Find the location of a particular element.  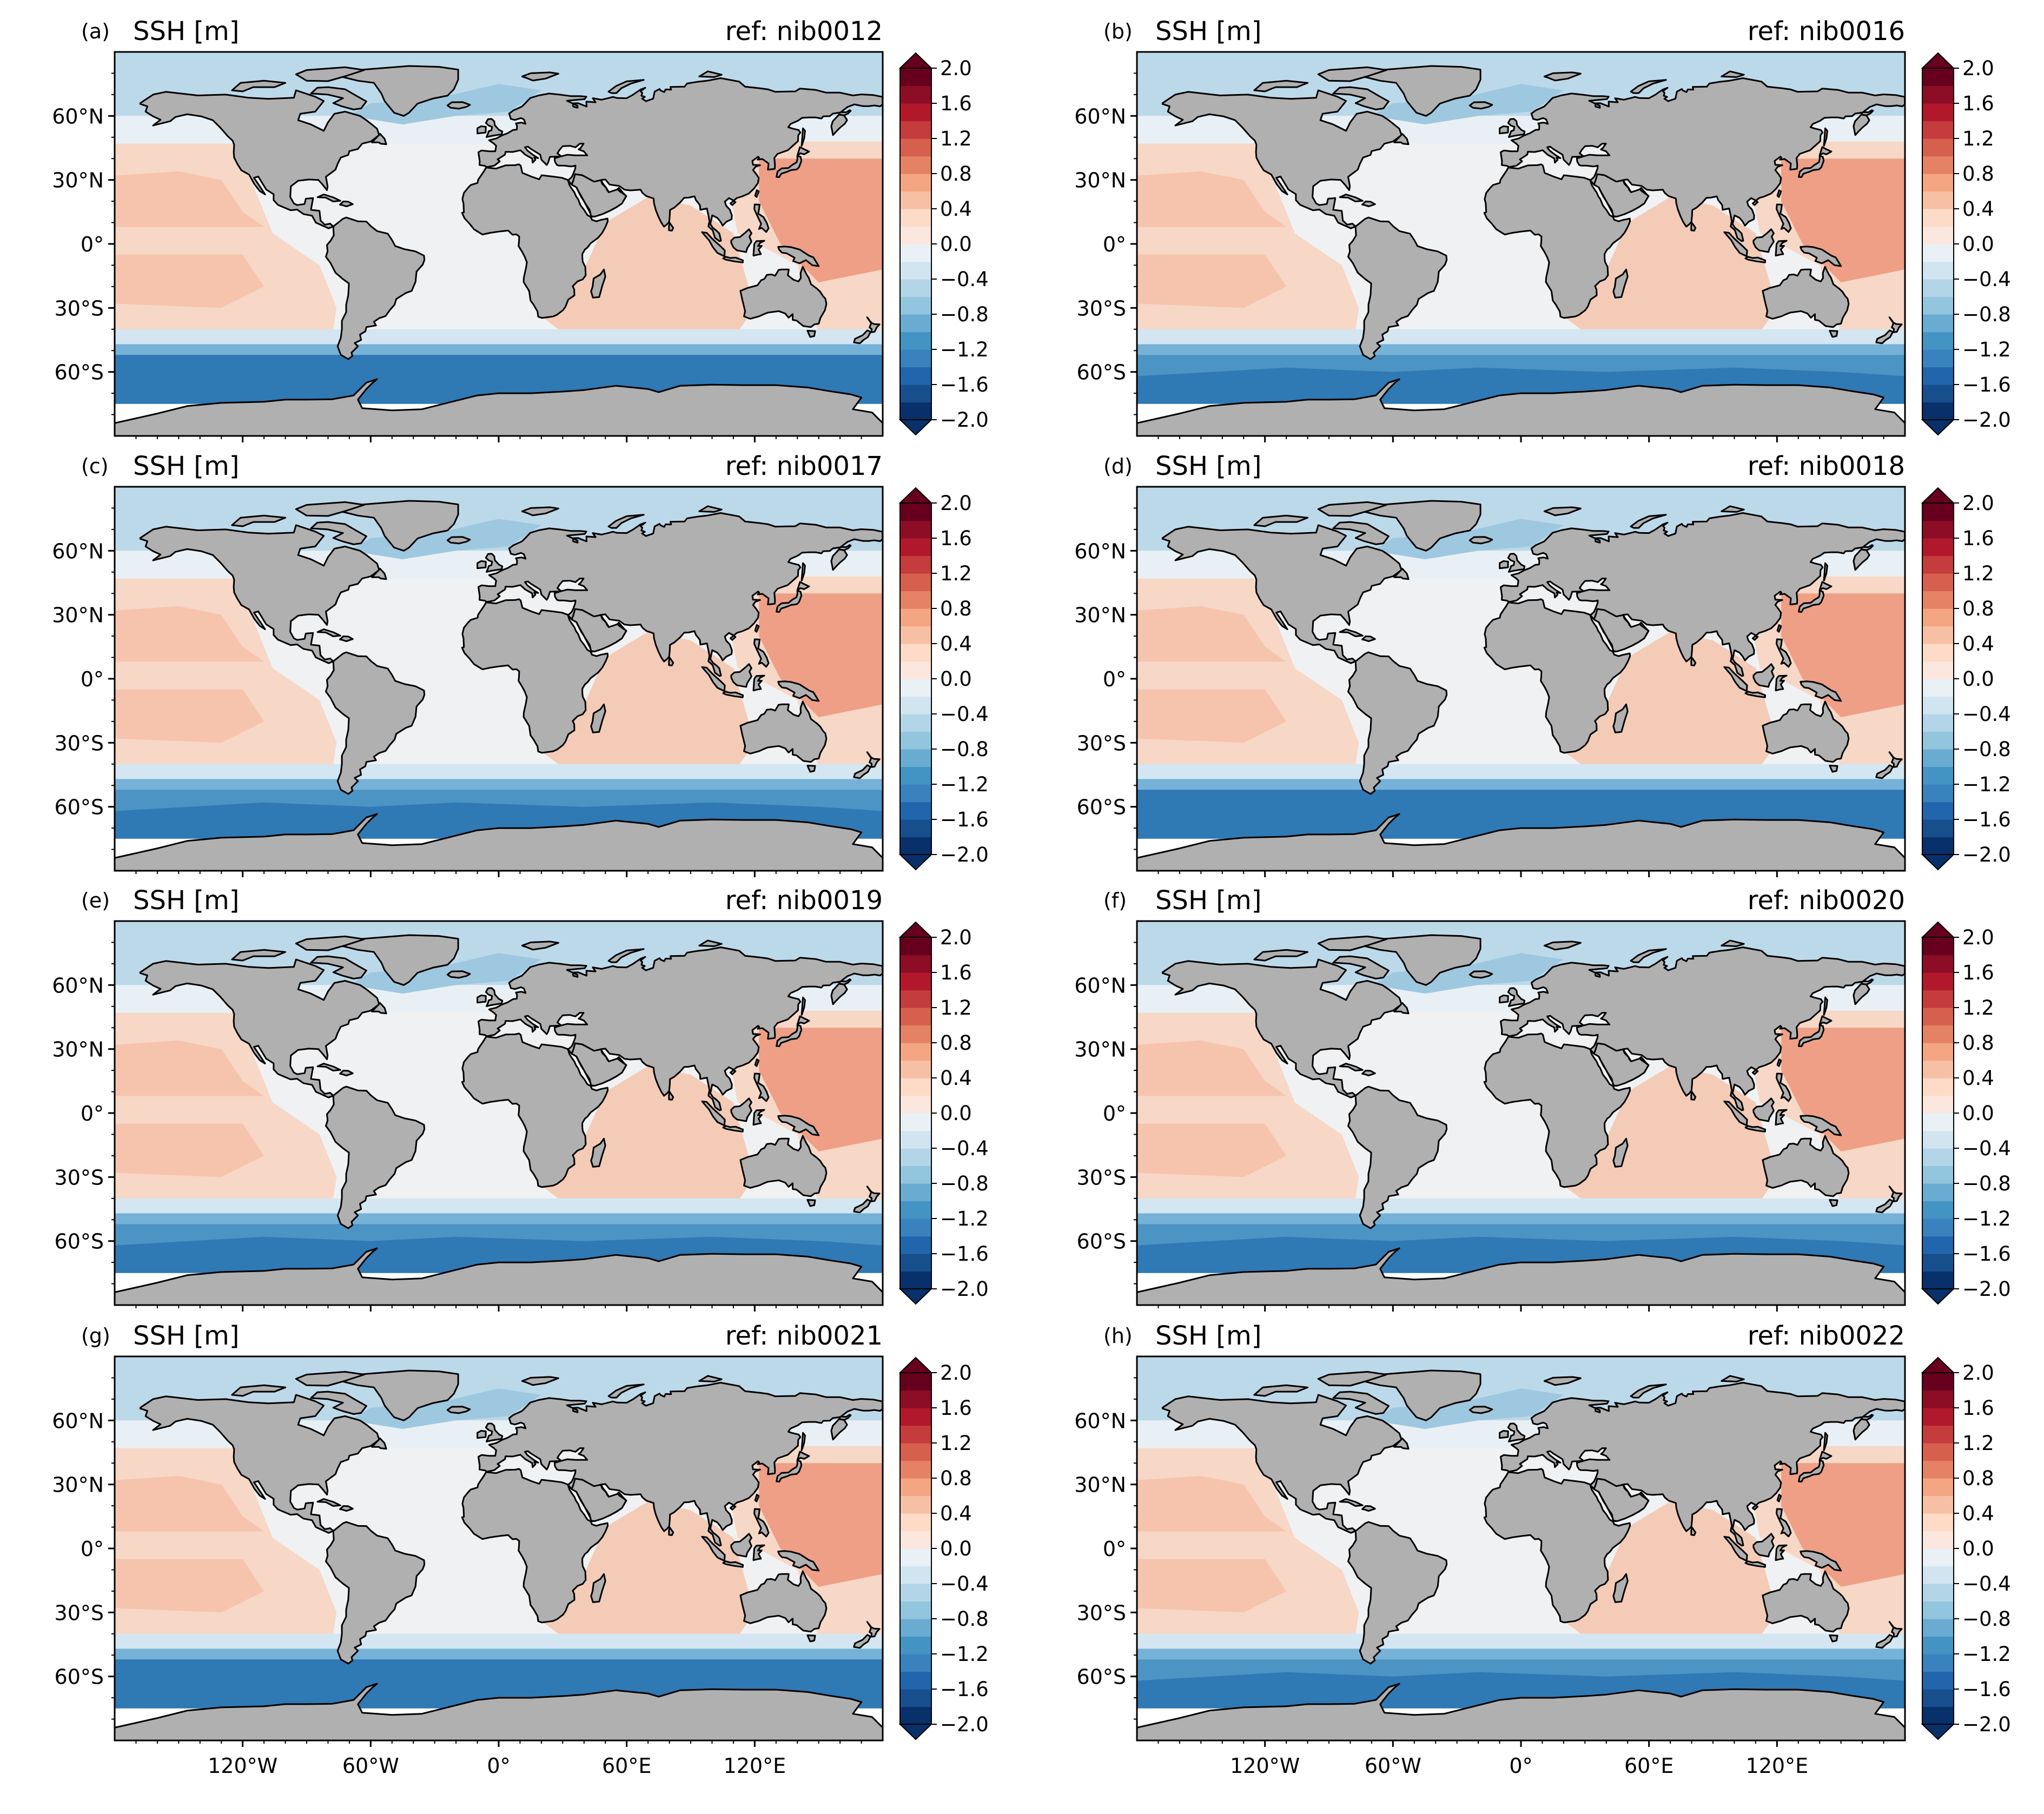

colorbar-tick-label: −0.4 is located at coordinates (1987, 1583).